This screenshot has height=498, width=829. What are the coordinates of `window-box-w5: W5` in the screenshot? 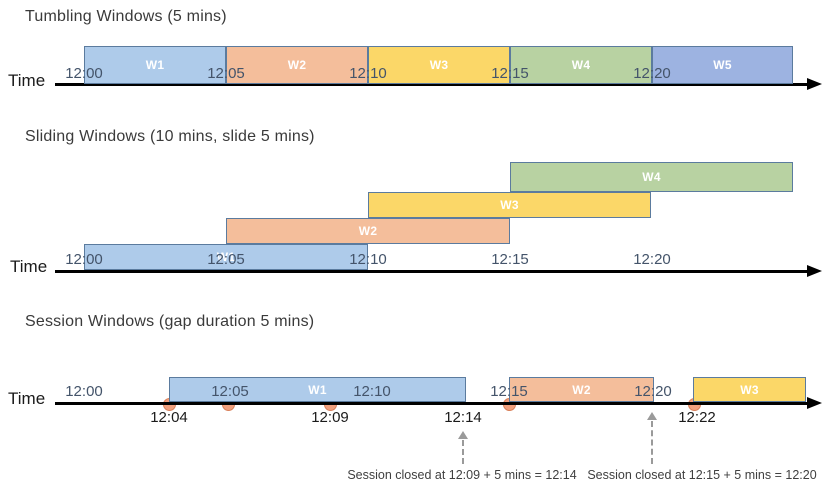 It's located at (722, 65).